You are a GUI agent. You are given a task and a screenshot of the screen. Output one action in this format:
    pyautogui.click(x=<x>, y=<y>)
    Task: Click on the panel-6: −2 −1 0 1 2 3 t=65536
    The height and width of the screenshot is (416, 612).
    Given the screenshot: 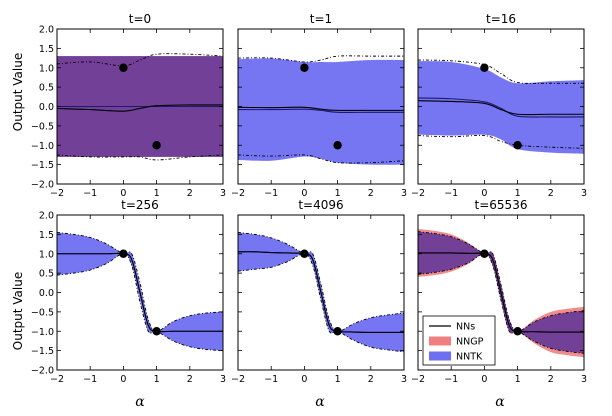 What is the action you would take?
    pyautogui.click(x=499, y=291)
    